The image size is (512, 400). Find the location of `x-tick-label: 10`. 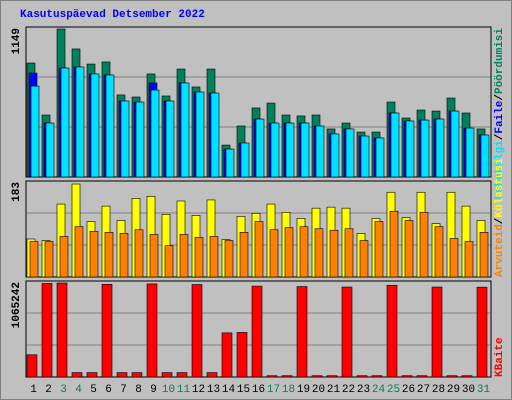

x-tick-label: 10 is located at coordinates (168, 390).